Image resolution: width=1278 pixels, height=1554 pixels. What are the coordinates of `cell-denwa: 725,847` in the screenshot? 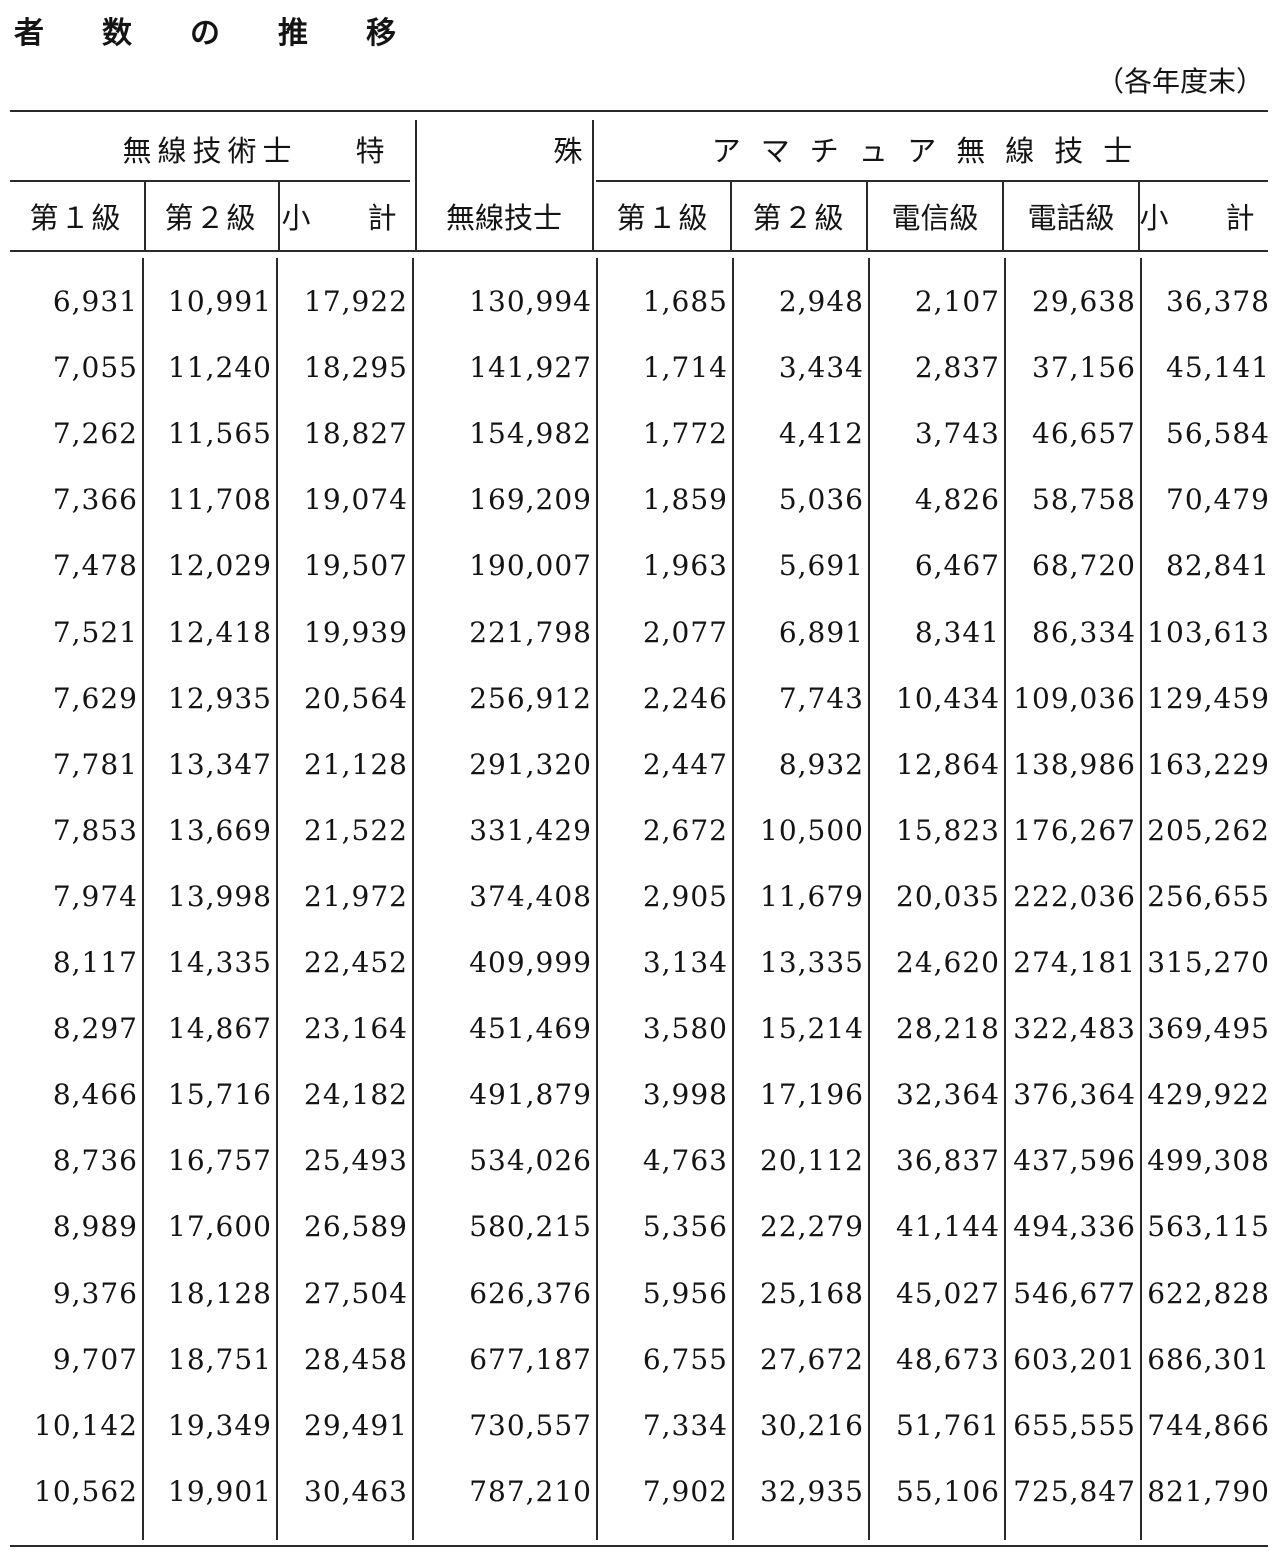 It's located at (1074, 1491).